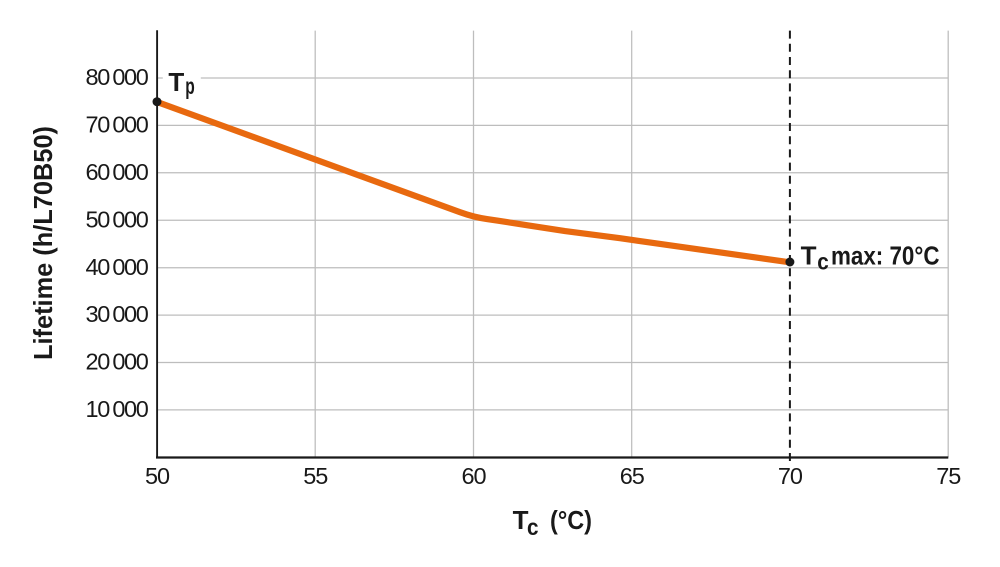  What do you see at coordinates (885, 255) in the screenshot?
I see `svg-text: max: 70°C` at bounding box center [885, 255].